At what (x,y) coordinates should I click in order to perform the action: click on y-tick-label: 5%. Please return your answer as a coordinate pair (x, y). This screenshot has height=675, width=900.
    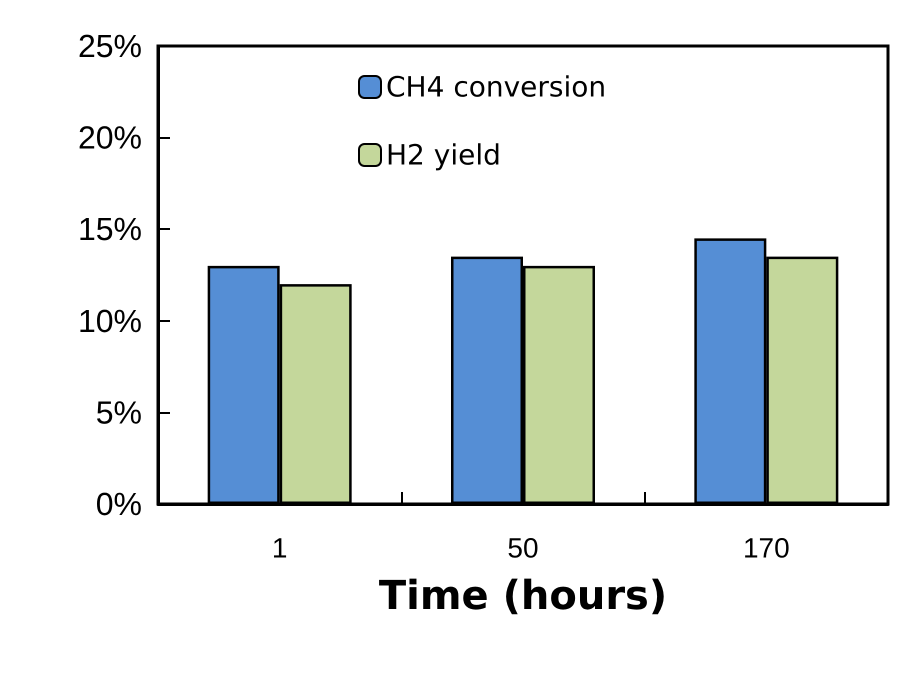
    Looking at the image, I should click on (119, 412).